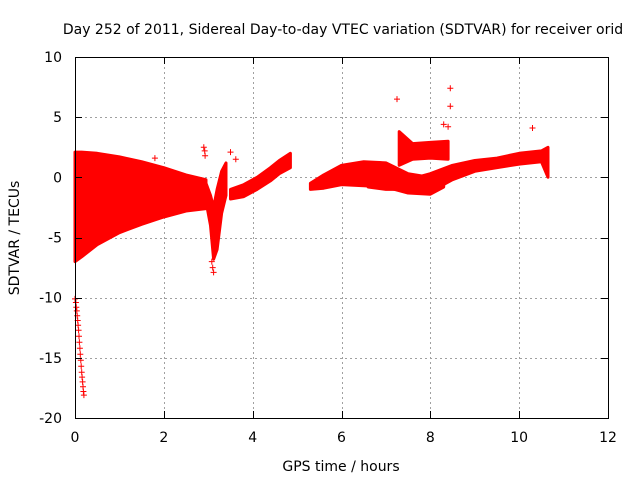 The width and height of the screenshot is (640, 480). Describe the element at coordinates (50, 299) in the screenshot. I see `y-tick-label: -10` at that location.